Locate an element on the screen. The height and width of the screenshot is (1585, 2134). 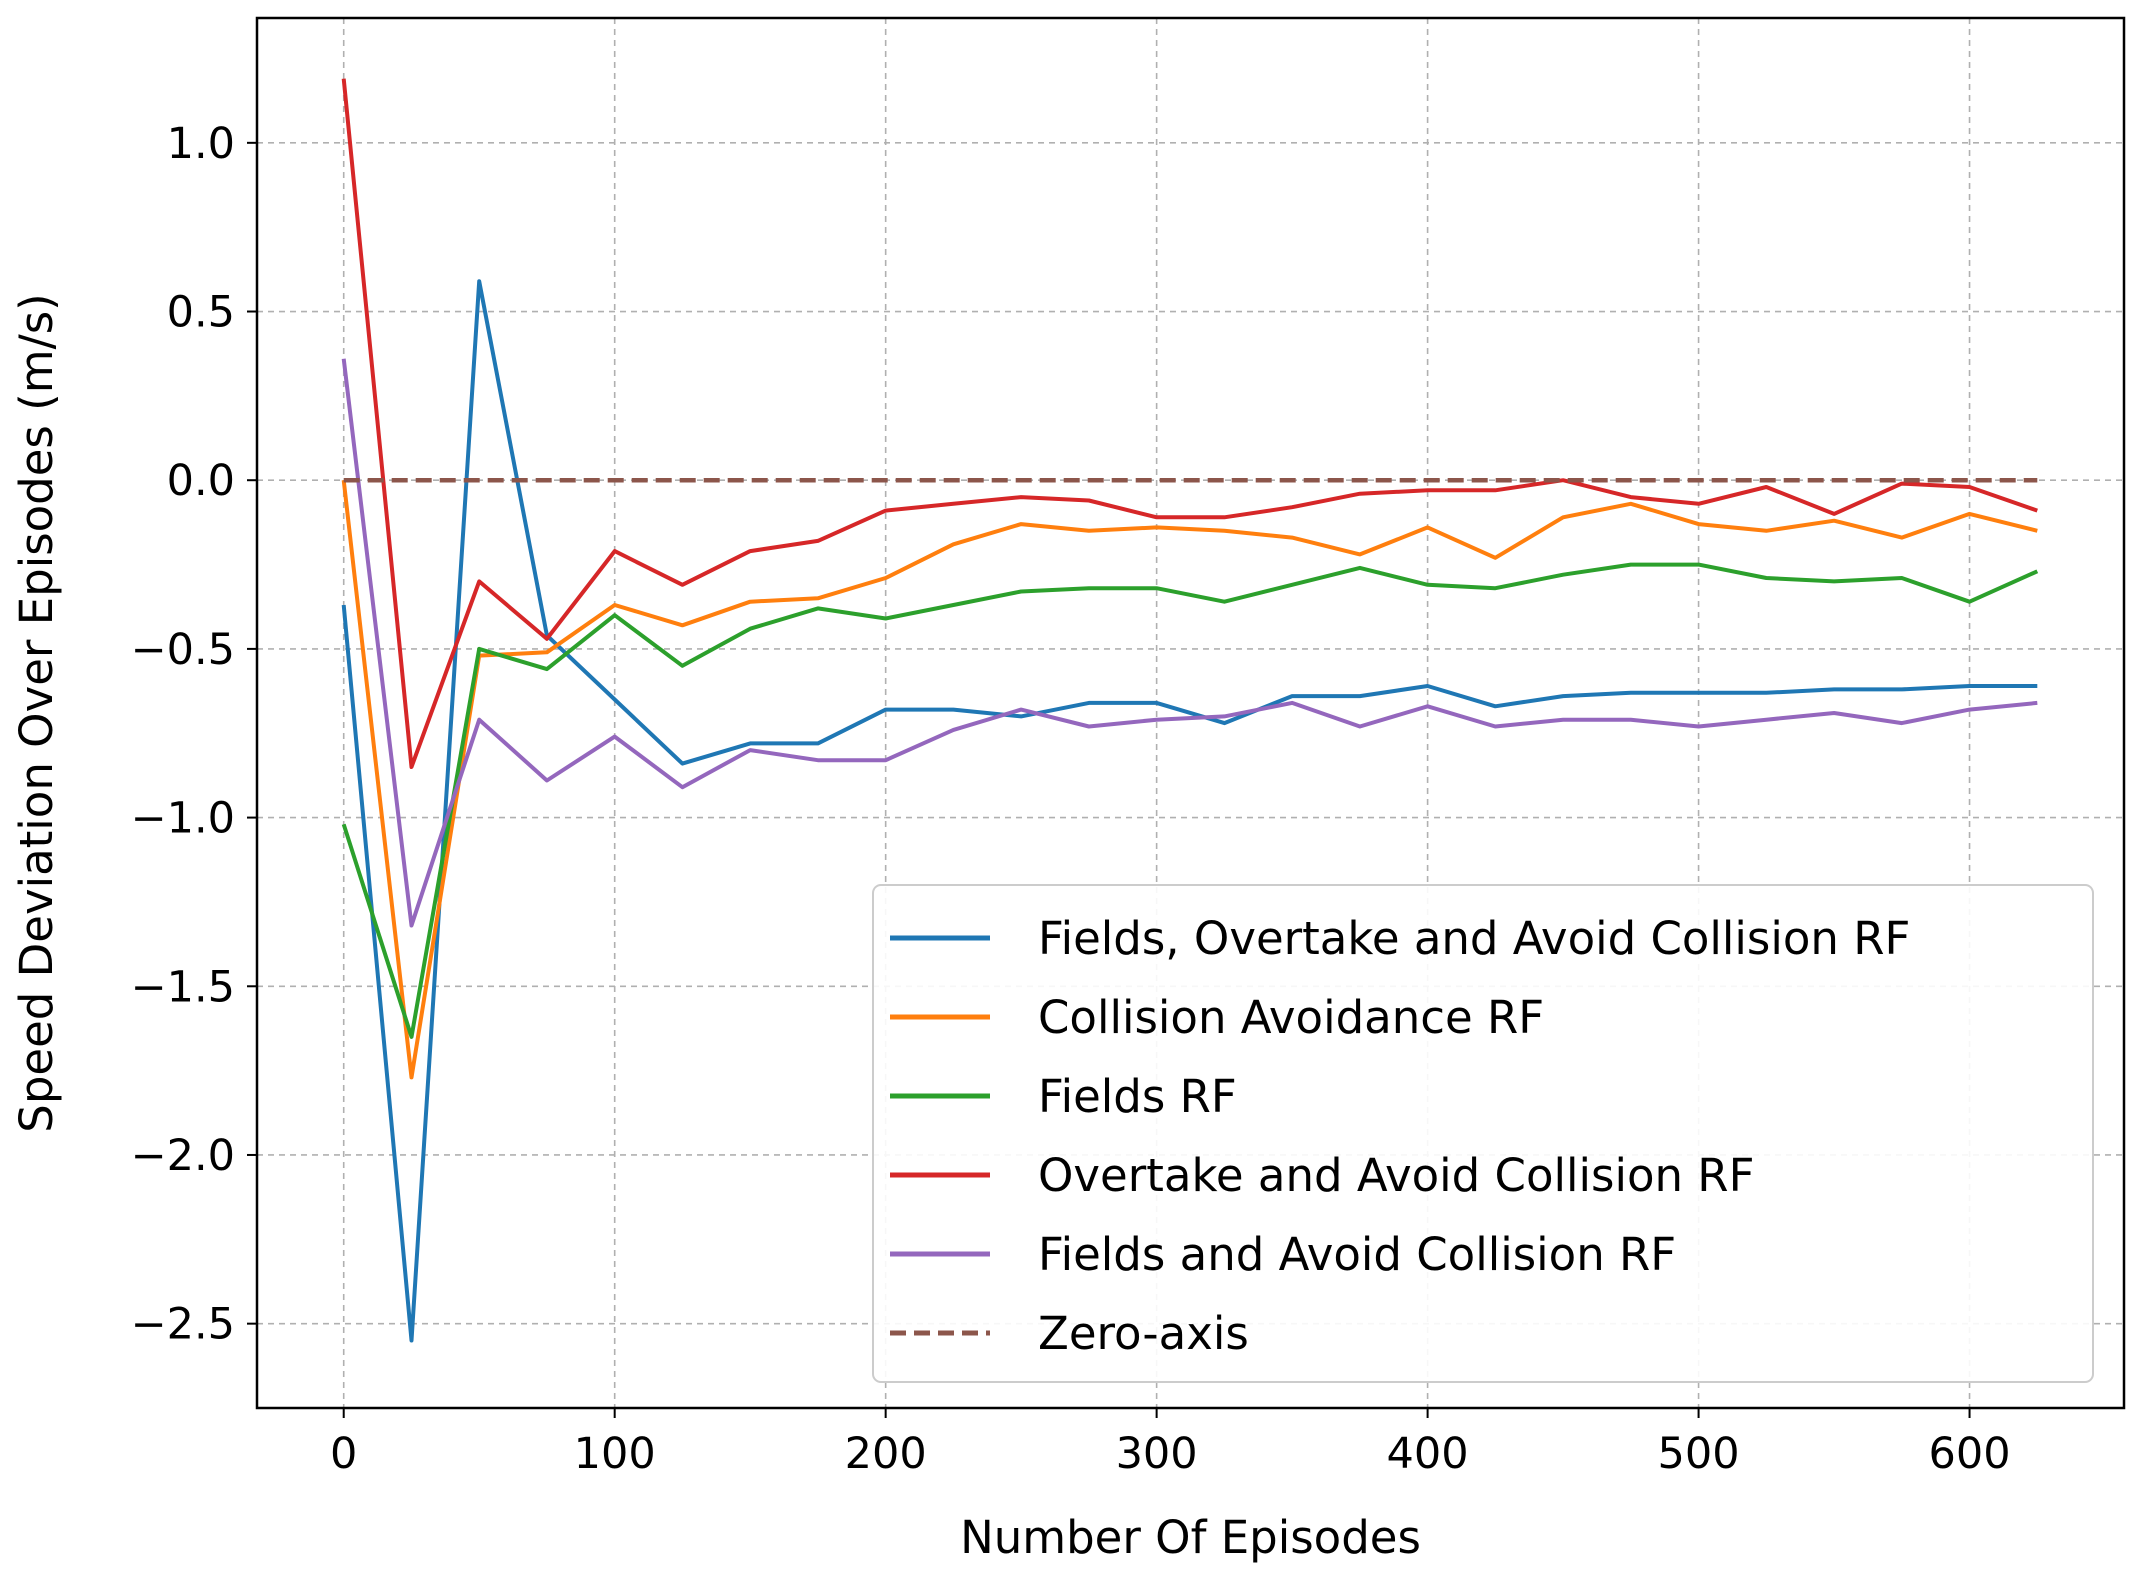
x-tick-label: 200 is located at coordinates (886, 1454).